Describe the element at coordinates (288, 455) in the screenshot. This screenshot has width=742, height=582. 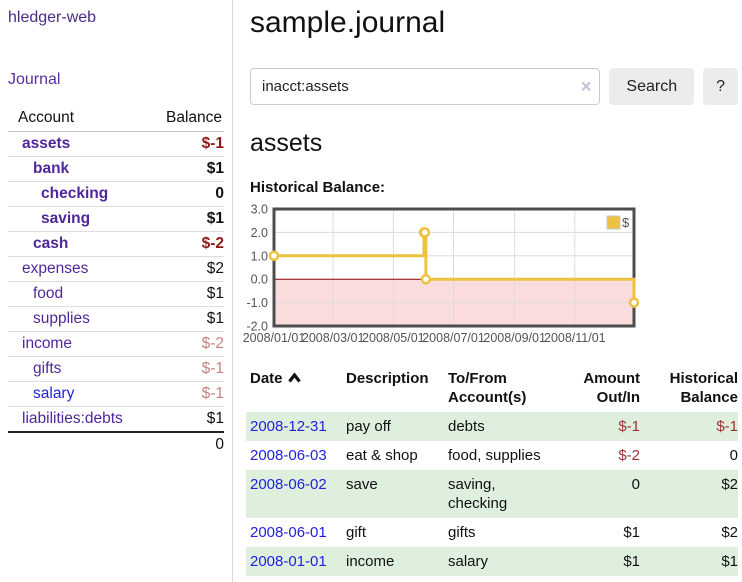
I see `transaction-date-link: 2008-06-03` at that location.